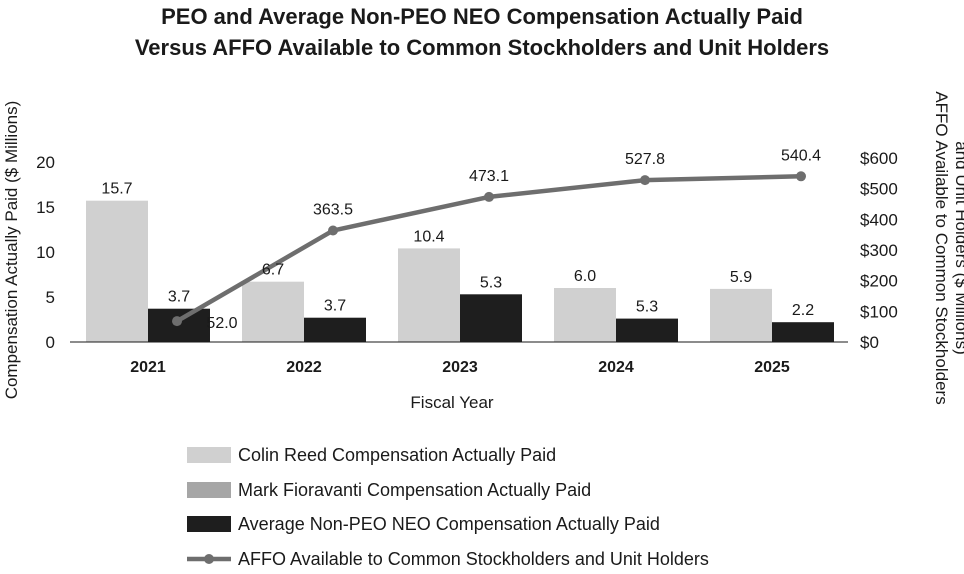 This screenshot has height=574, width=964. I want to click on right-axis-title-line-2: and Unit Holders ($ Millions), so click(958, 248).